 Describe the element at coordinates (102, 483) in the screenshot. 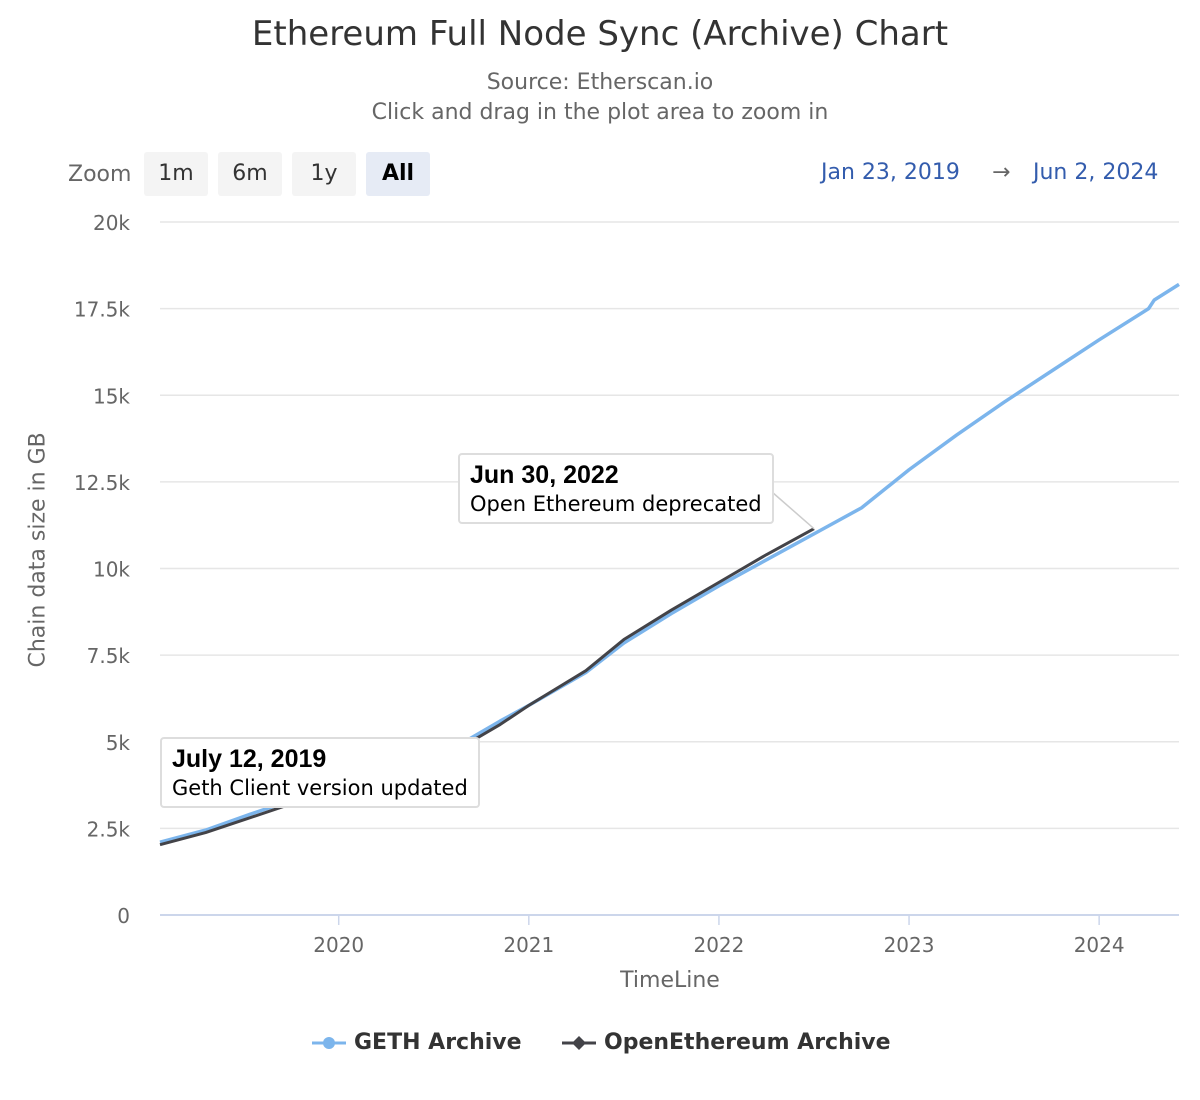

I see `y-tick-label: 12.5k` at that location.